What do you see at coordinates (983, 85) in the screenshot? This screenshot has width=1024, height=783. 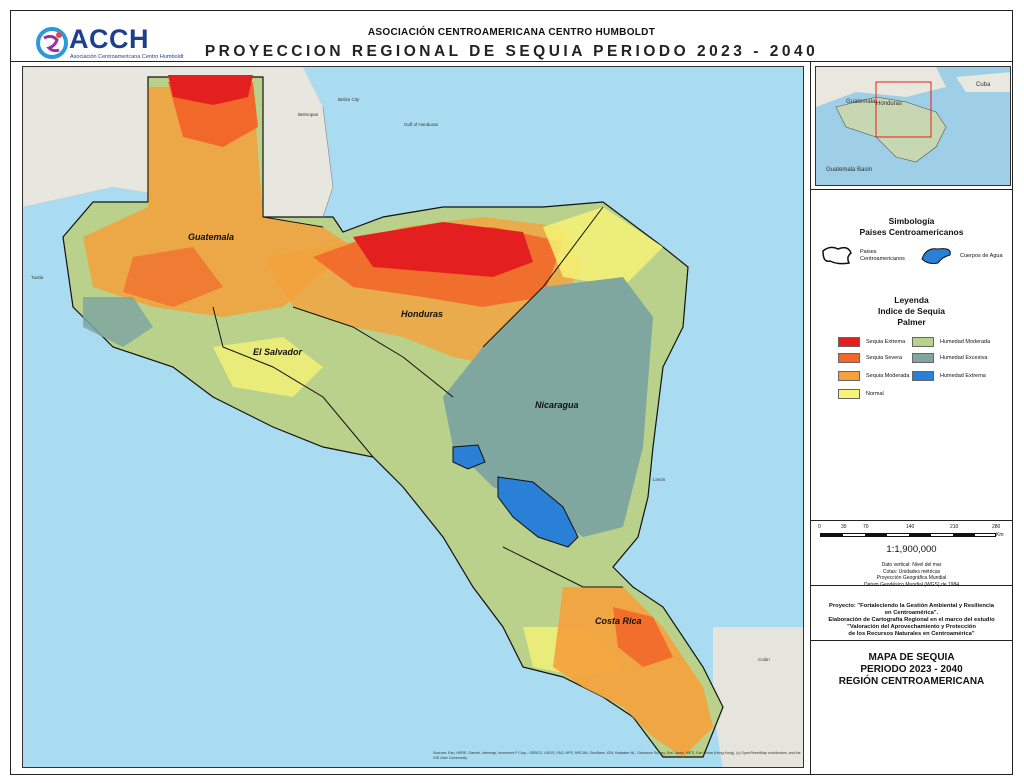 I see `inset-label-cuba: Cuba` at bounding box center [983, 85].